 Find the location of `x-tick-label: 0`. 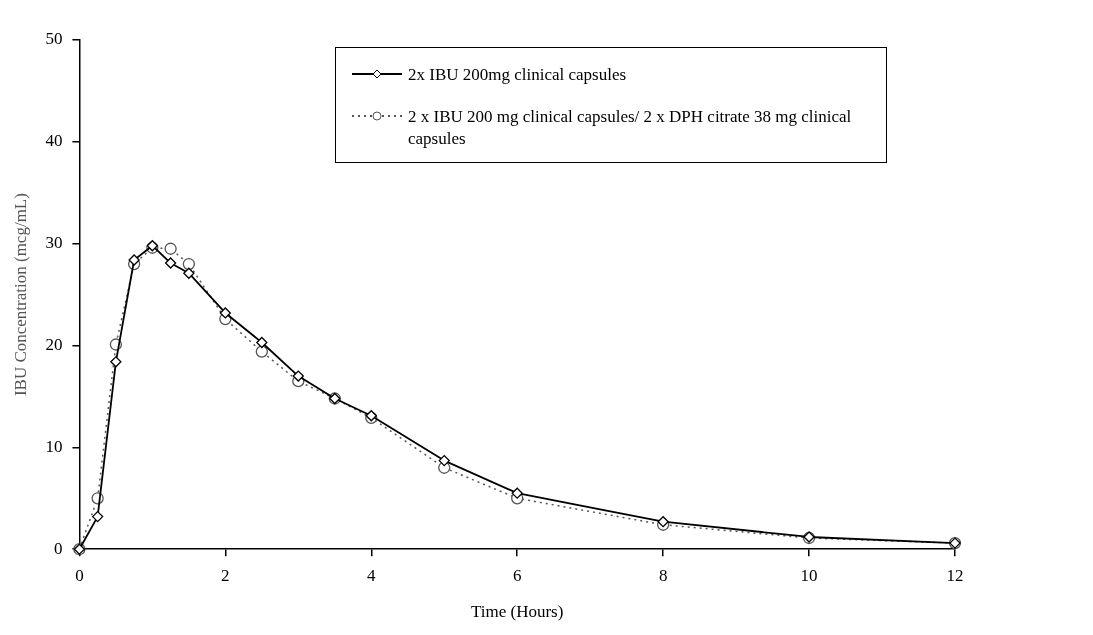

x-tick-label: 0 is located at coordinates (79, 575).